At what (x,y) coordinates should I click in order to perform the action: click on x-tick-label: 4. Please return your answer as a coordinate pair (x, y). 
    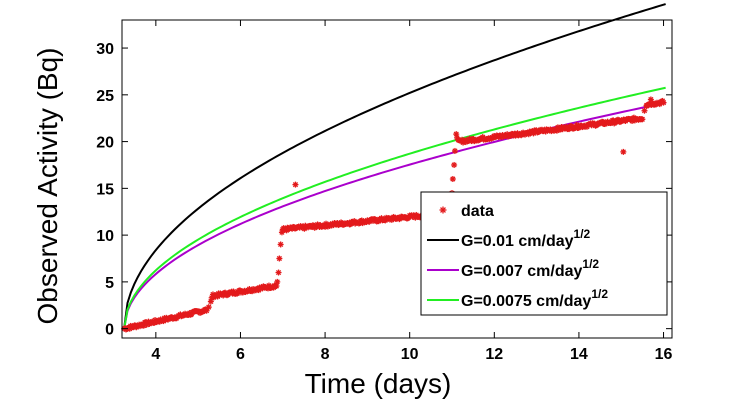
    Looking at the image, I should click on (155, 354).